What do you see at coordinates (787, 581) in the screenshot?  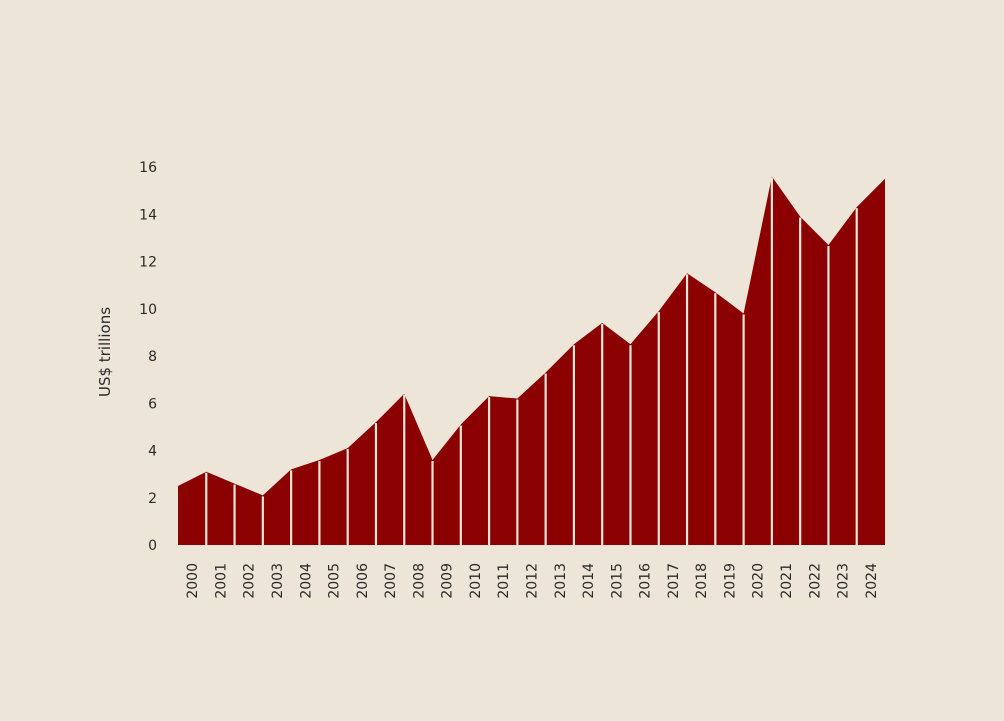 I see `x-tick-label: 2021` at bounding box center [787, 581].